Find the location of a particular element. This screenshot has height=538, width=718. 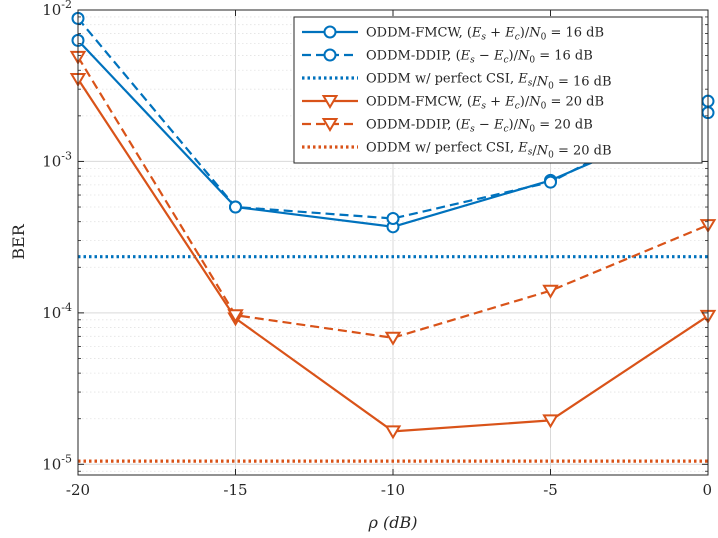

x-tick-label: -20 is located at coordinates (78, 490).